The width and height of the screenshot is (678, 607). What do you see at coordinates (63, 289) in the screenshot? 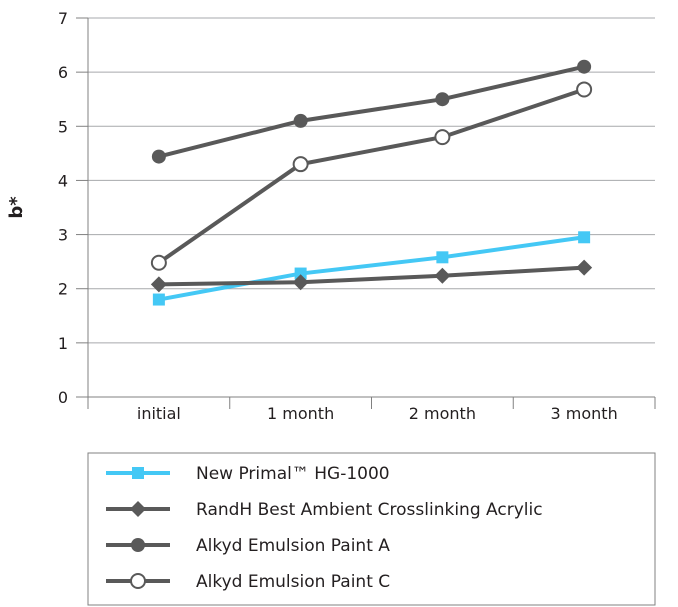
I see `y-tick-label-2: 2` at bounding box center [63, 289].